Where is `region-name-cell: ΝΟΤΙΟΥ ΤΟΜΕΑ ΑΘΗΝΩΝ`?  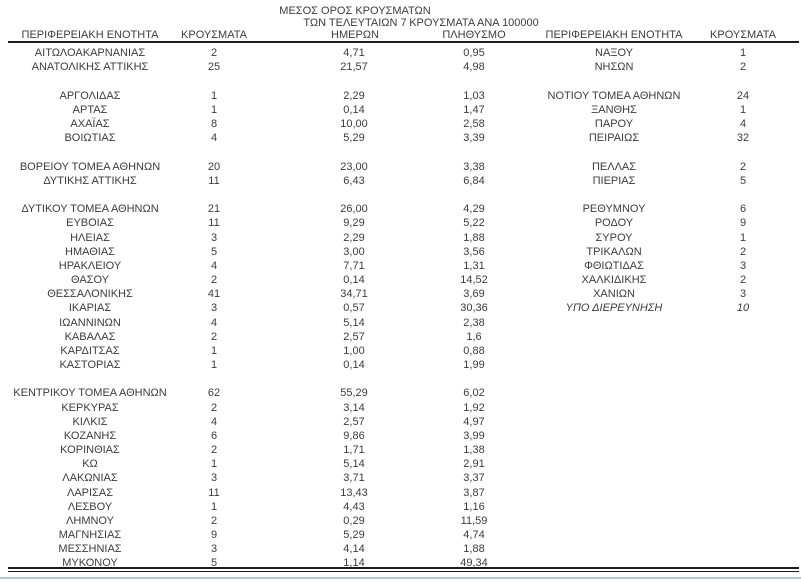 region-name-cell: ΝΟΤΙΟΥ ΤΟΜΕΑ ΑΘΗΝΩΝ is located at coordinates (614, 95).